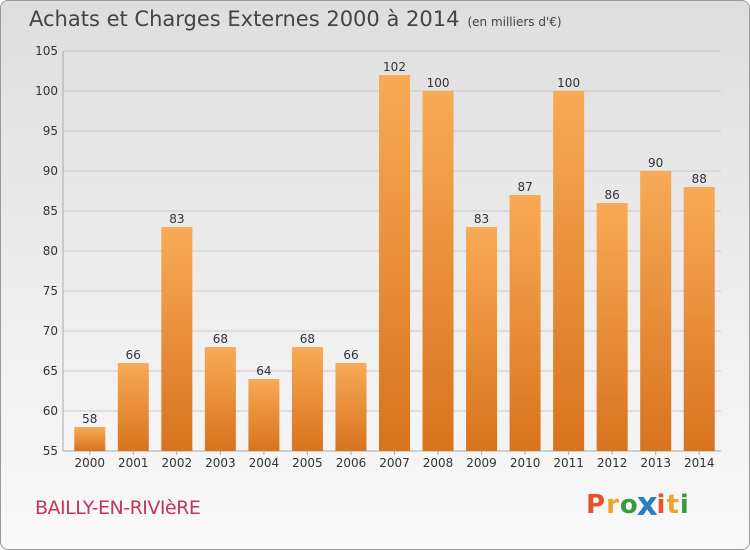 The image size is (750, 550). What do you see at coordinates (569, 271) in the screenshot?
I see `bar-2011` at bounding box center [569, 271].